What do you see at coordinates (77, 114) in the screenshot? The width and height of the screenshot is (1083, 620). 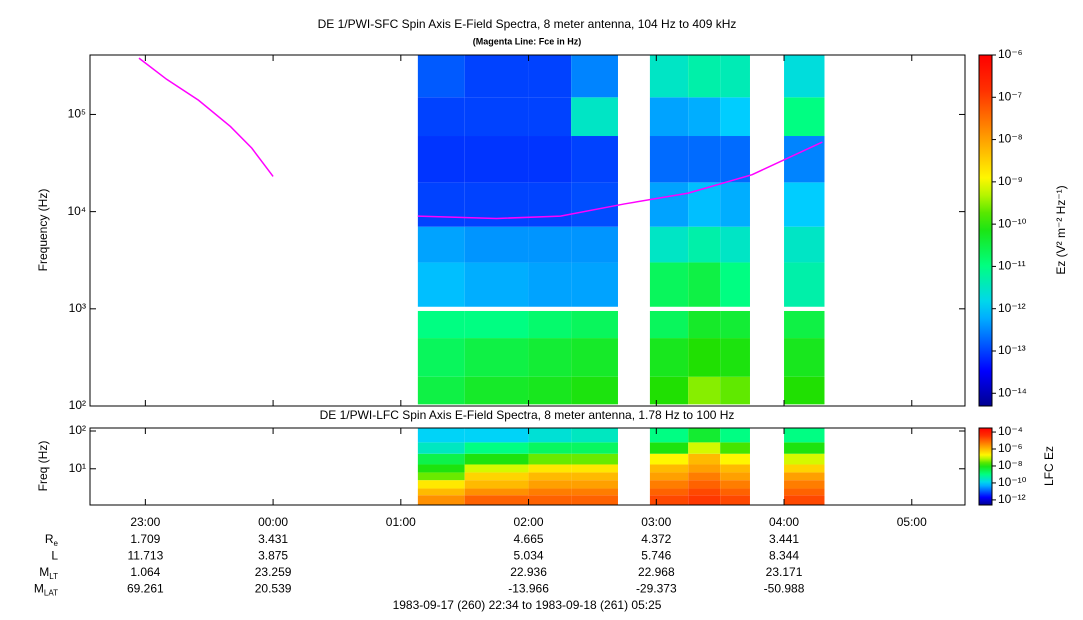 I see `y-tick-label: 10⁵` at bounding box center [77, 114].